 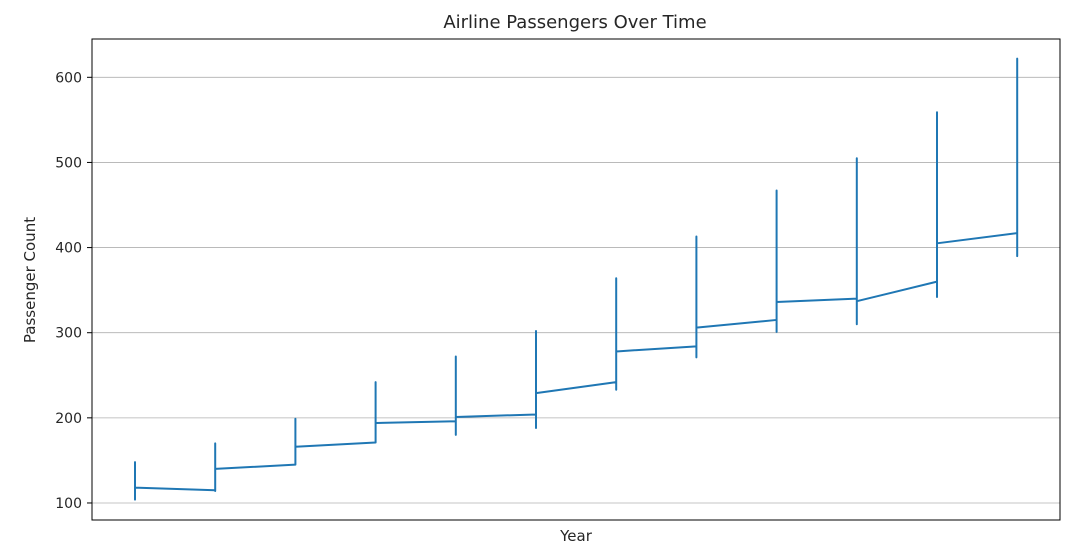 What do you see at coordinates (30, 280) in the screenshot?
I see `y-axis-label: Passenger Count` at bounding box center [30, 280].